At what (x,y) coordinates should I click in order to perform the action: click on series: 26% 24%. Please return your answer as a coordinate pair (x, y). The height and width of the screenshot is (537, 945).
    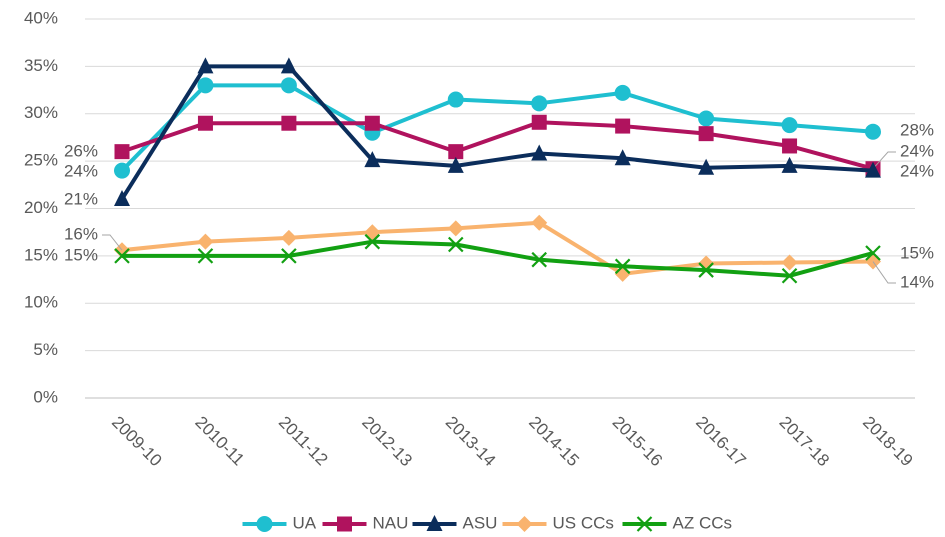
    Looking at the image, I should click on (499, 145).